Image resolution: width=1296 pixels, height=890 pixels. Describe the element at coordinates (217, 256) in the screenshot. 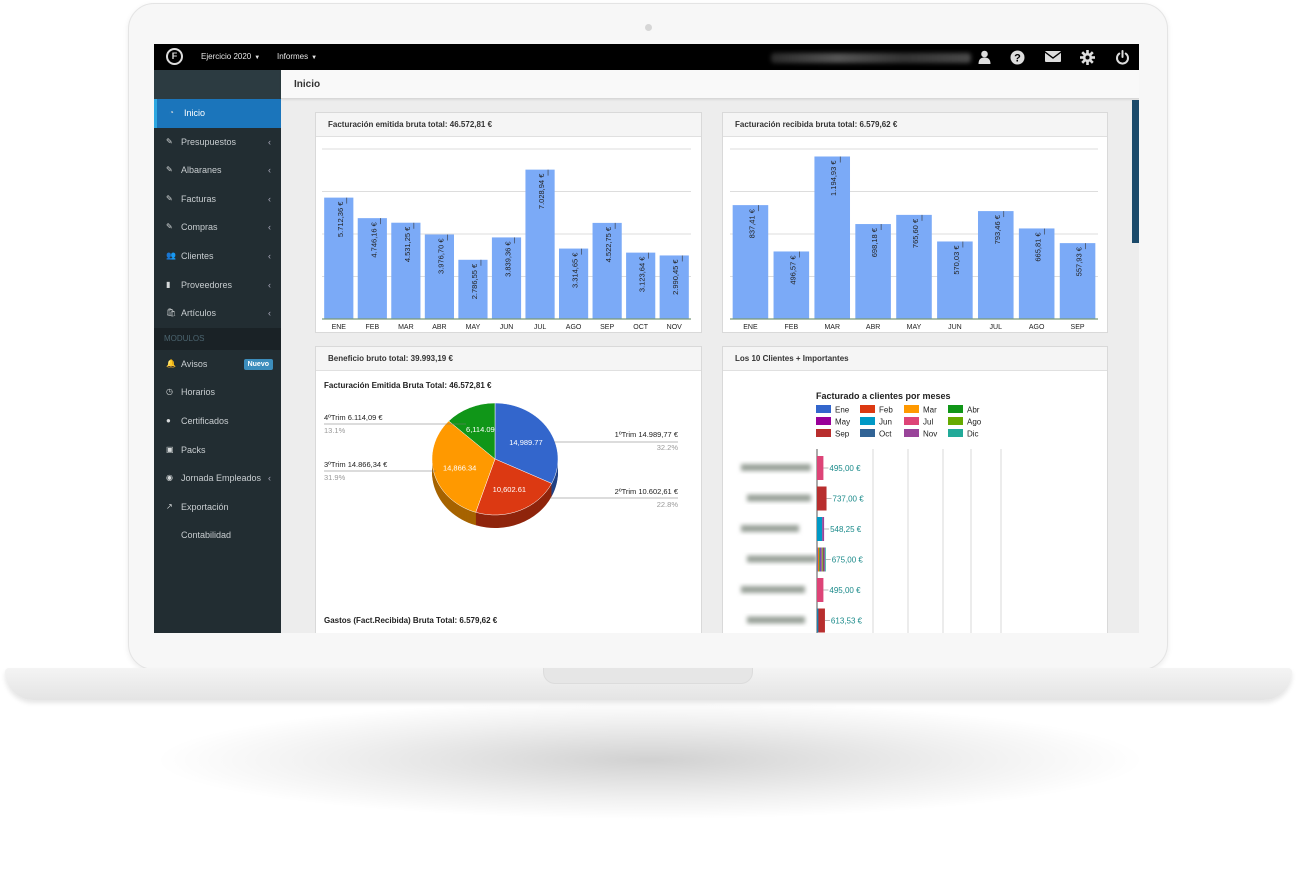

I see `sidebar-item-clientes: 👥 Clientes ‹` at that location.